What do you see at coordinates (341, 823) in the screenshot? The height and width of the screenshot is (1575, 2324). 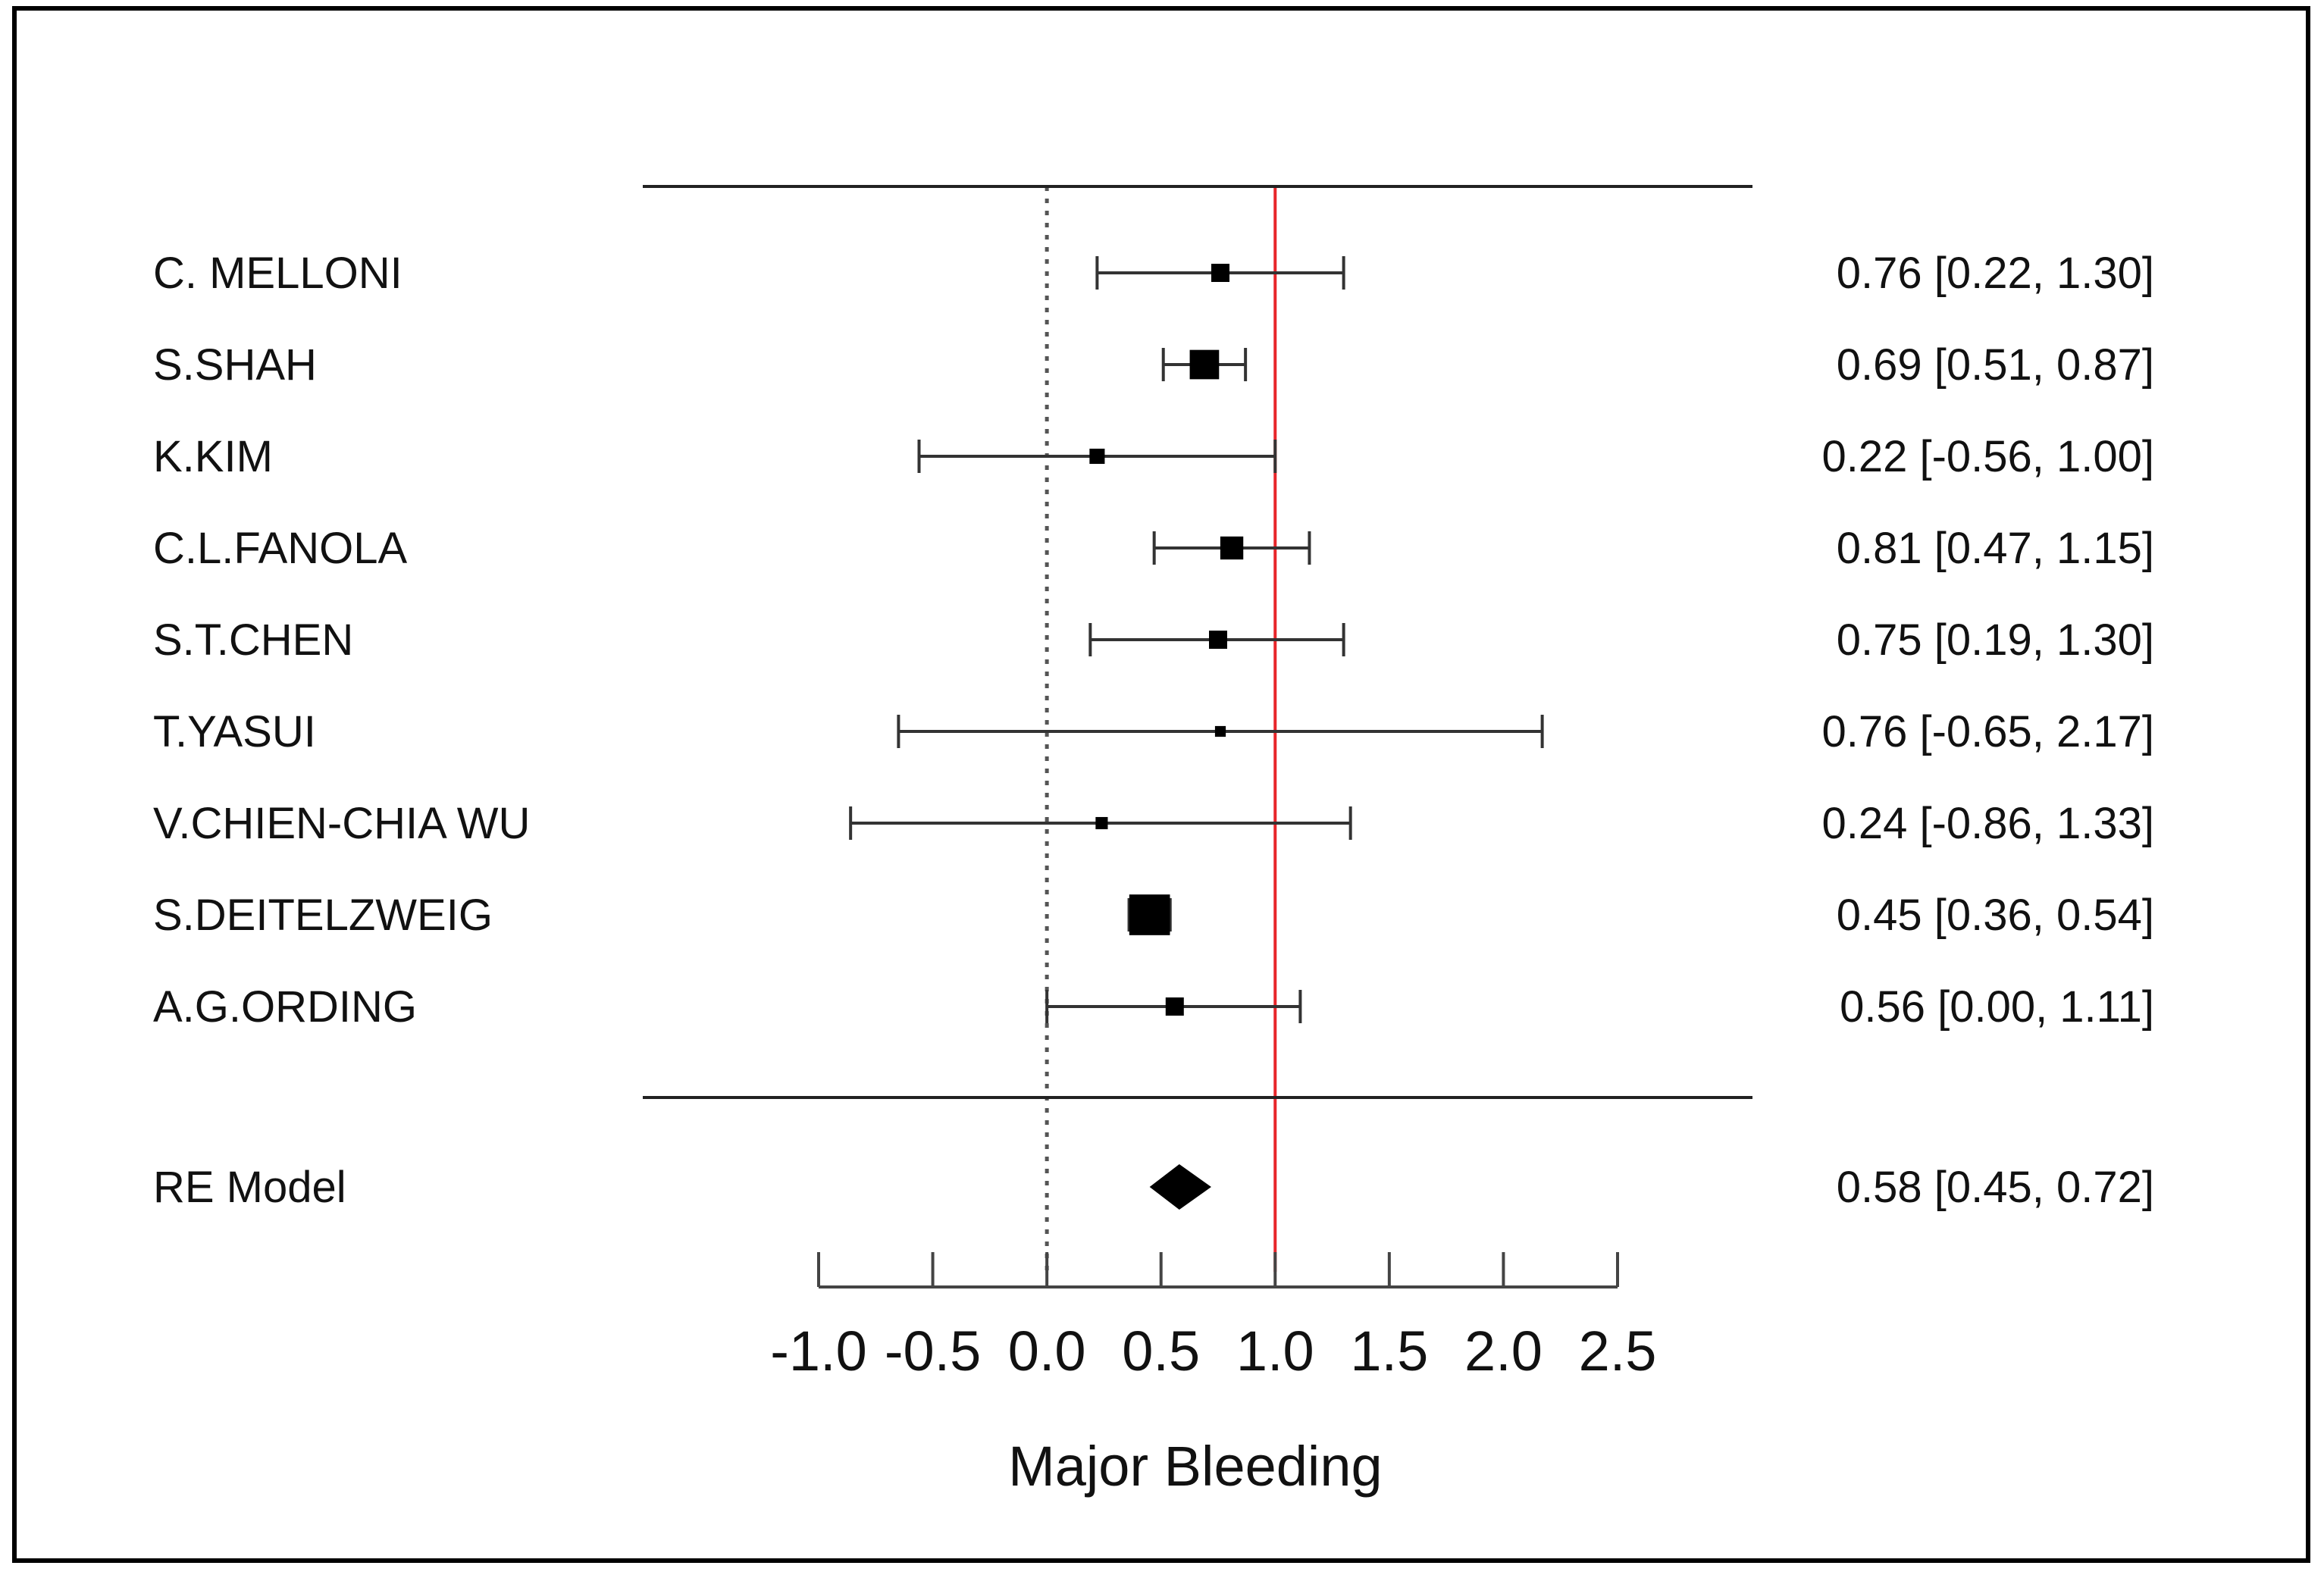 I see `study-name: V.CHIEN-CHIA WU` at bounding box center [341, 823].